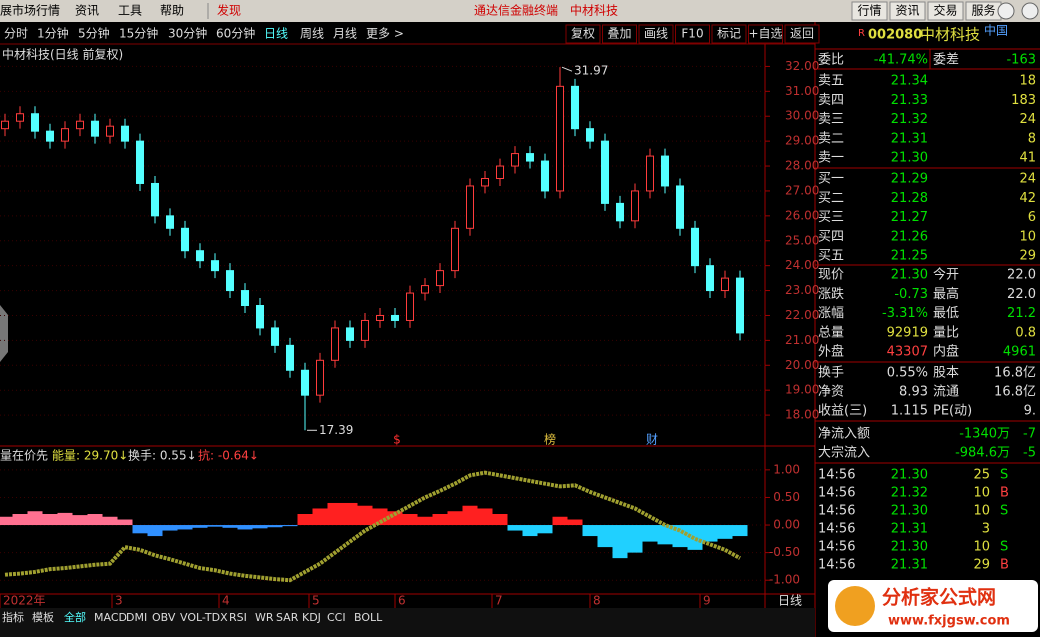 Image resolution: width=1040 pixels, height=637 pixels. Describe the element at coordinates (784, 552) in the screenshot. I see `y-tick-label: -0.50` at that location.